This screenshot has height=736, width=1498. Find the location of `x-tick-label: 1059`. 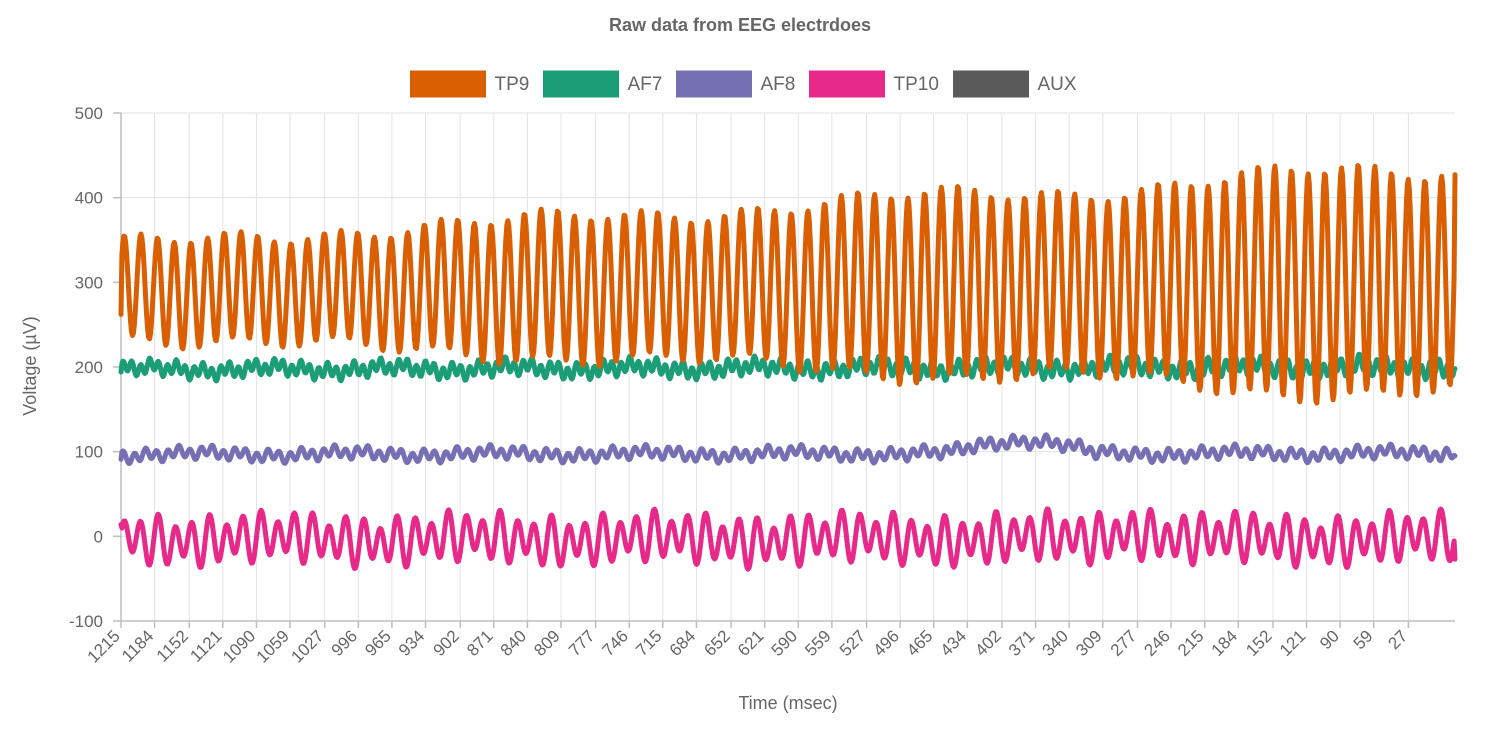

x-tick-label: 1059 is located at coordinates (273, 646).